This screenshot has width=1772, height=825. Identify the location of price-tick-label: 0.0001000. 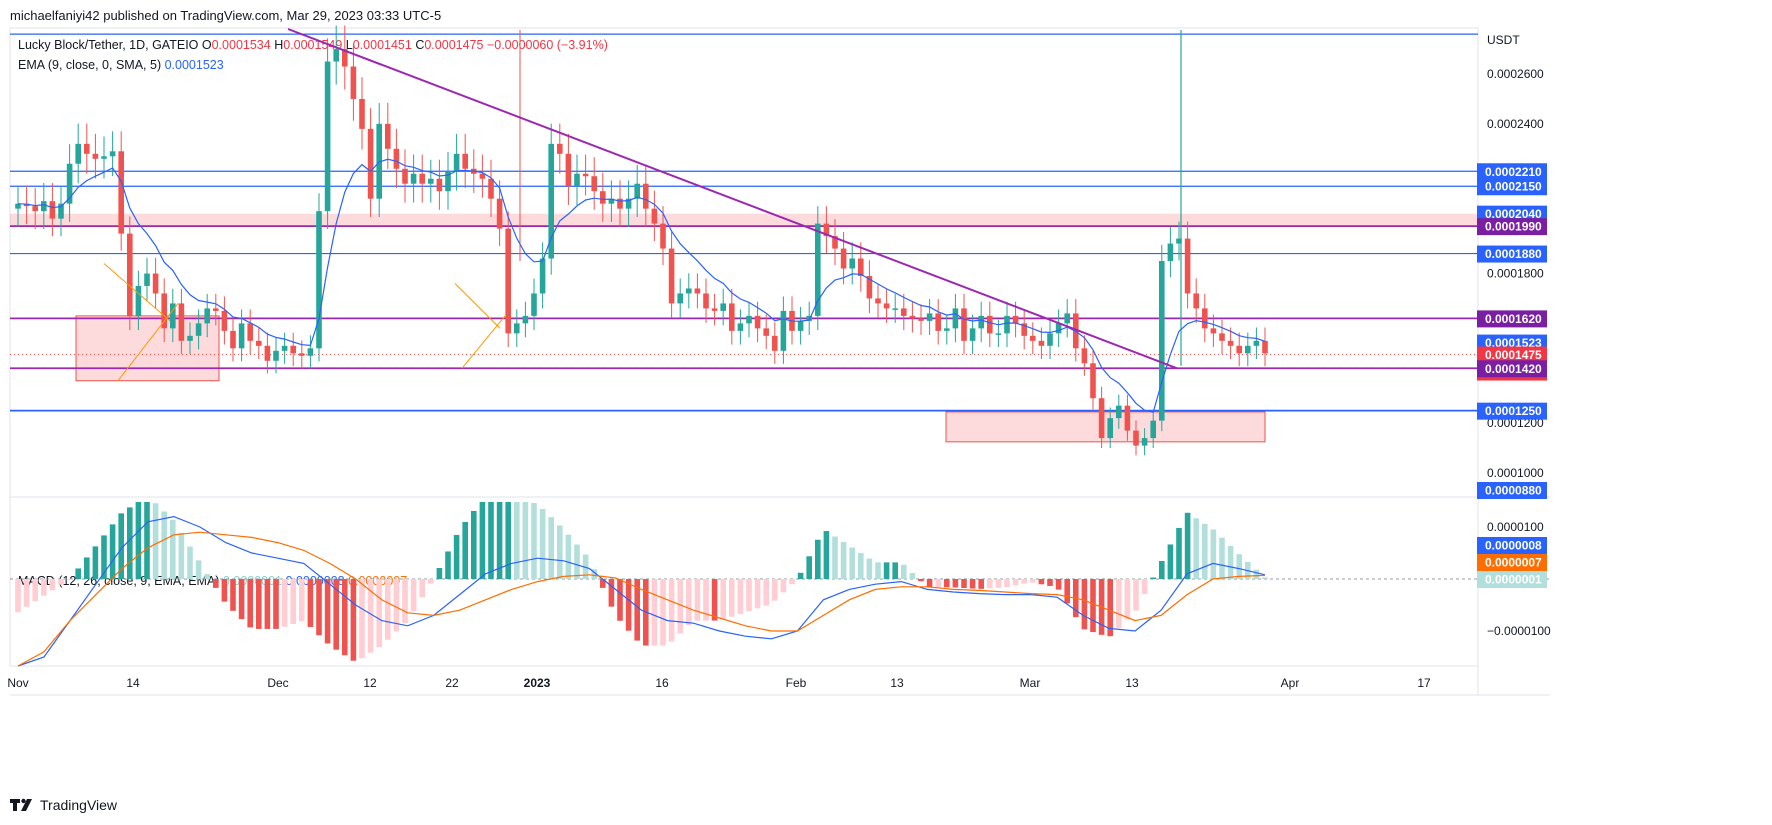
(1515, 473).